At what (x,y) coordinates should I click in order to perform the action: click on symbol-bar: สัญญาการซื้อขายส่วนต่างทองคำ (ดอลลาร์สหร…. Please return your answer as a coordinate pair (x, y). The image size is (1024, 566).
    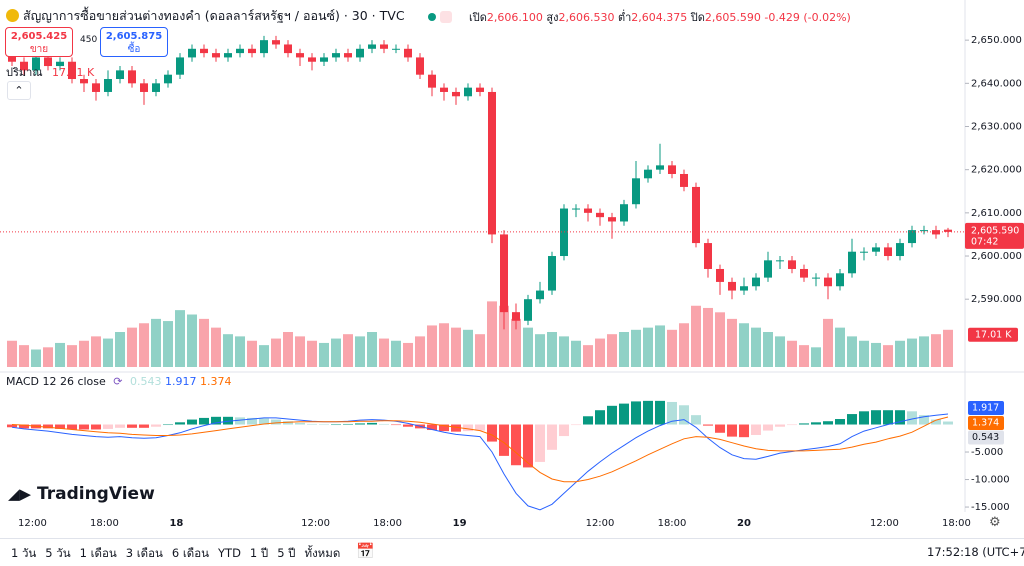
    Looking at the image, I should click on (205, 16).